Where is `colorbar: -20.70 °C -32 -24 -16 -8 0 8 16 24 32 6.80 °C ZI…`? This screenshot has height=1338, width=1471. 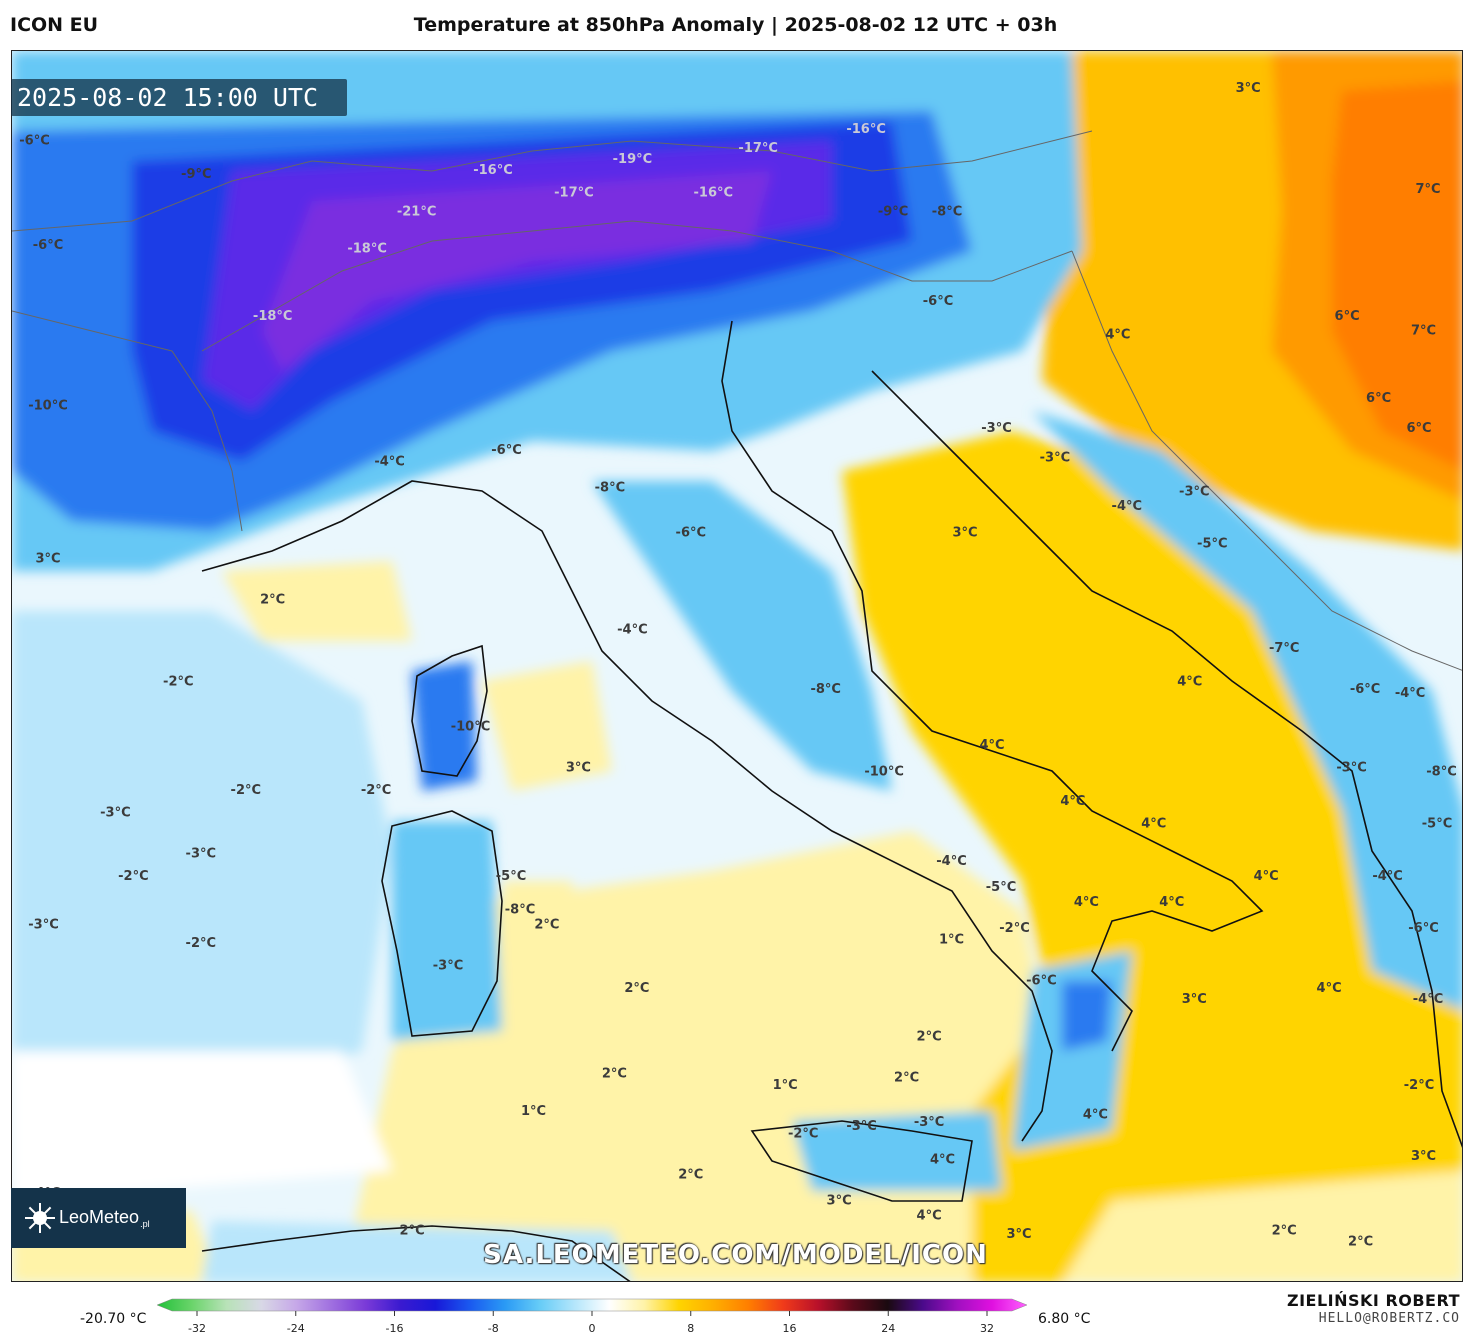 colorbar: -20.70 °C -32 -24 -16 -8 0 8 16 24 32 6.80 °C ZI… is located at coordinates (735, 1311).